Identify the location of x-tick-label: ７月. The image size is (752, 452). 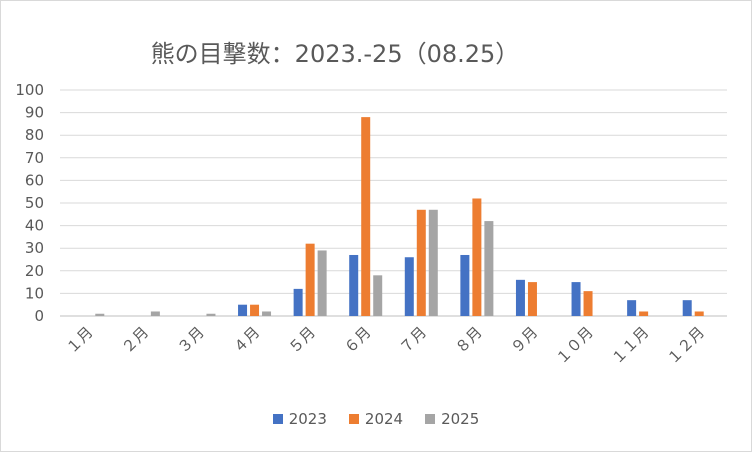
(413, 340).